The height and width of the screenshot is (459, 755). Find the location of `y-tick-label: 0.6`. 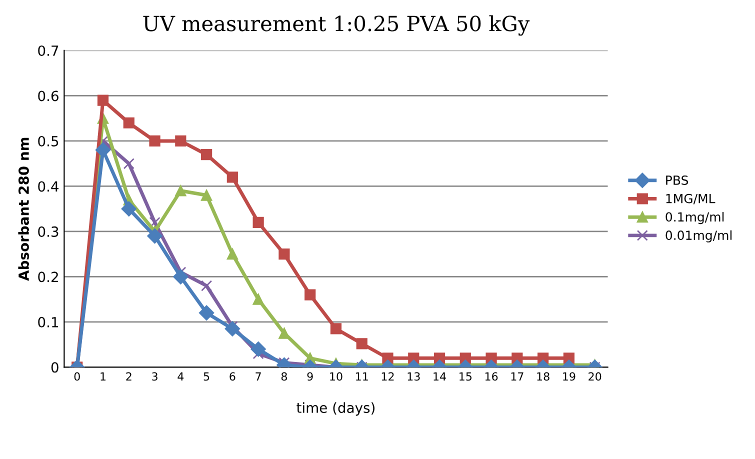

y-tick-label: 0.6 is located at coordinates (48, 96).